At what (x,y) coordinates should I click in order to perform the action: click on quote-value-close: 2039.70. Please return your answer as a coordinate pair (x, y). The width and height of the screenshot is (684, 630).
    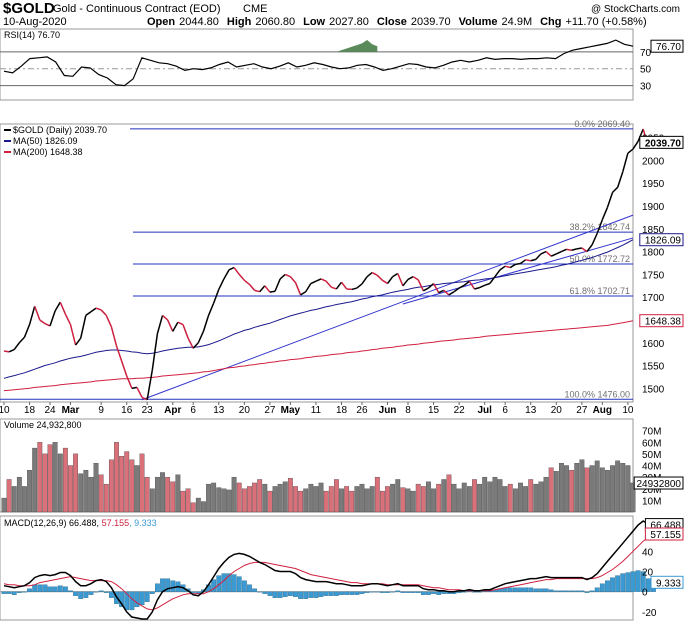
    Looking at the image, I should click on (431, 22).